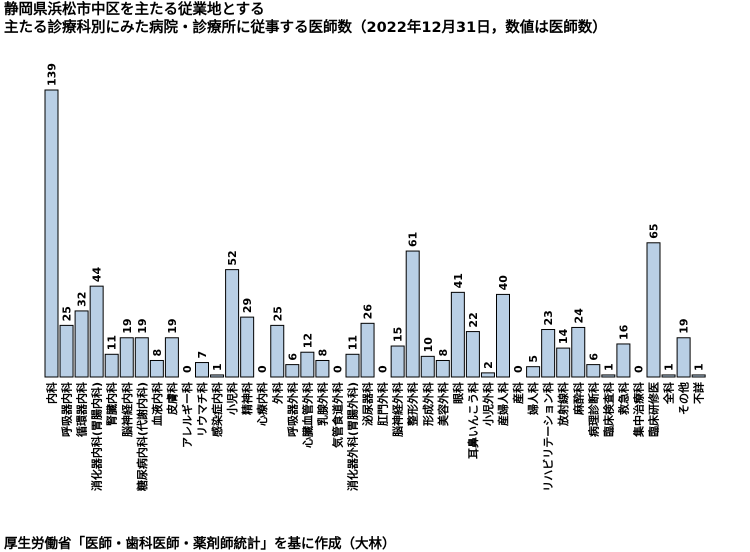 This screenshot has width=750, height=552. Describe the element at coordinates (82, 409) in the screenshot. I see `category-label: 循環器内科` at that location.